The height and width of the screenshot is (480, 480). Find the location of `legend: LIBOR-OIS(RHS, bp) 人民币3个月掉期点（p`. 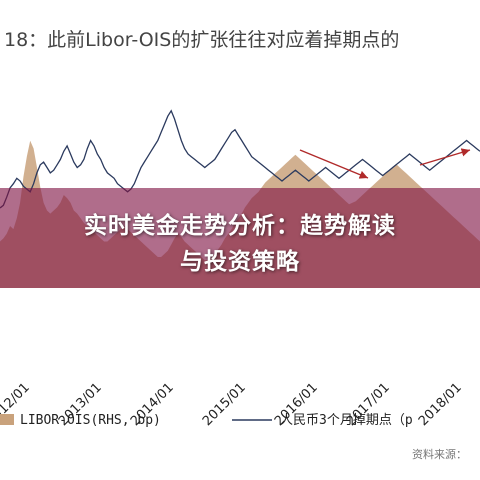

legend: LIBOR-OIS(RHS, bp) 人民币3个月掉期点（p is located at coordinates (206, 420).